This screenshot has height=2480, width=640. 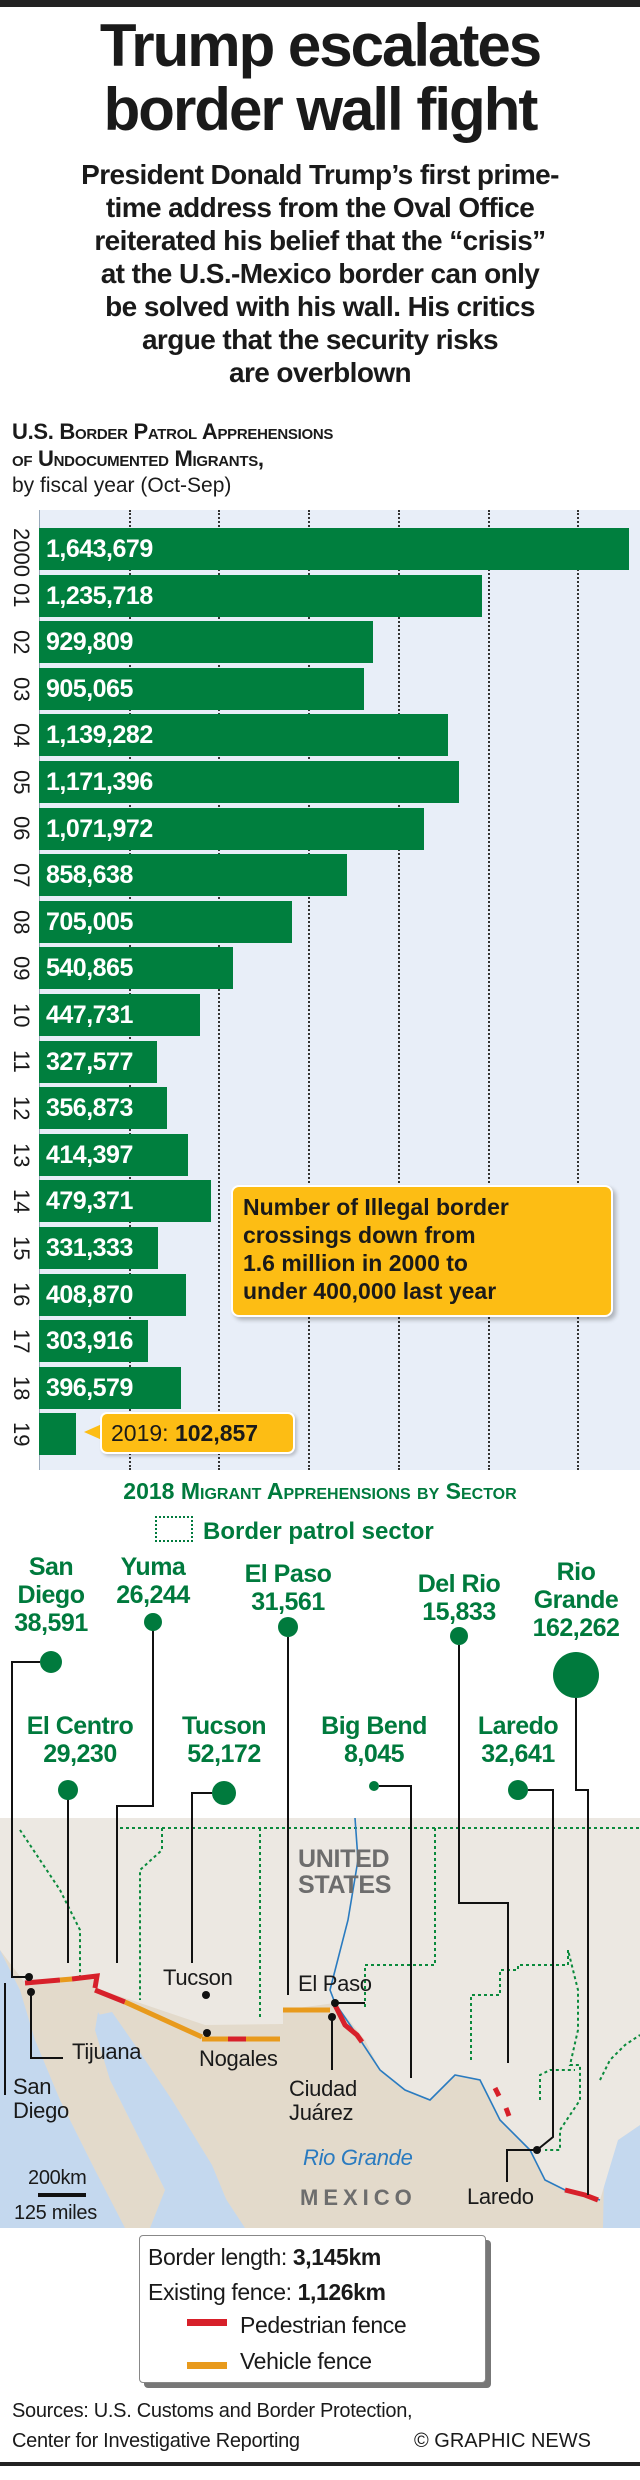 I want to click on bar-value-label: 408,870, so click(x=89, y=1294).